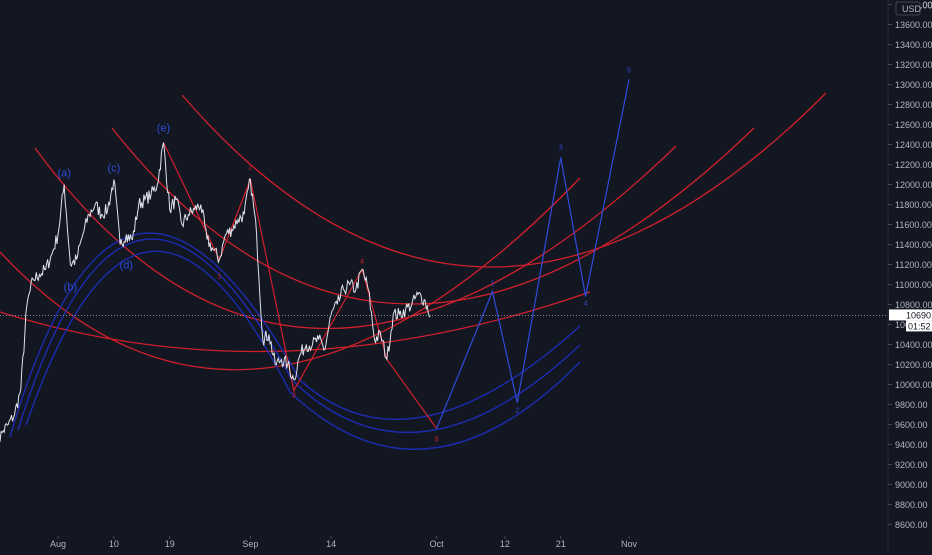  Describe the element at coordinates (344, 542) in the screenshot. I see `time-axis: Aug 10 19 Sep 14 Oct 12 21 Nov` at that location.